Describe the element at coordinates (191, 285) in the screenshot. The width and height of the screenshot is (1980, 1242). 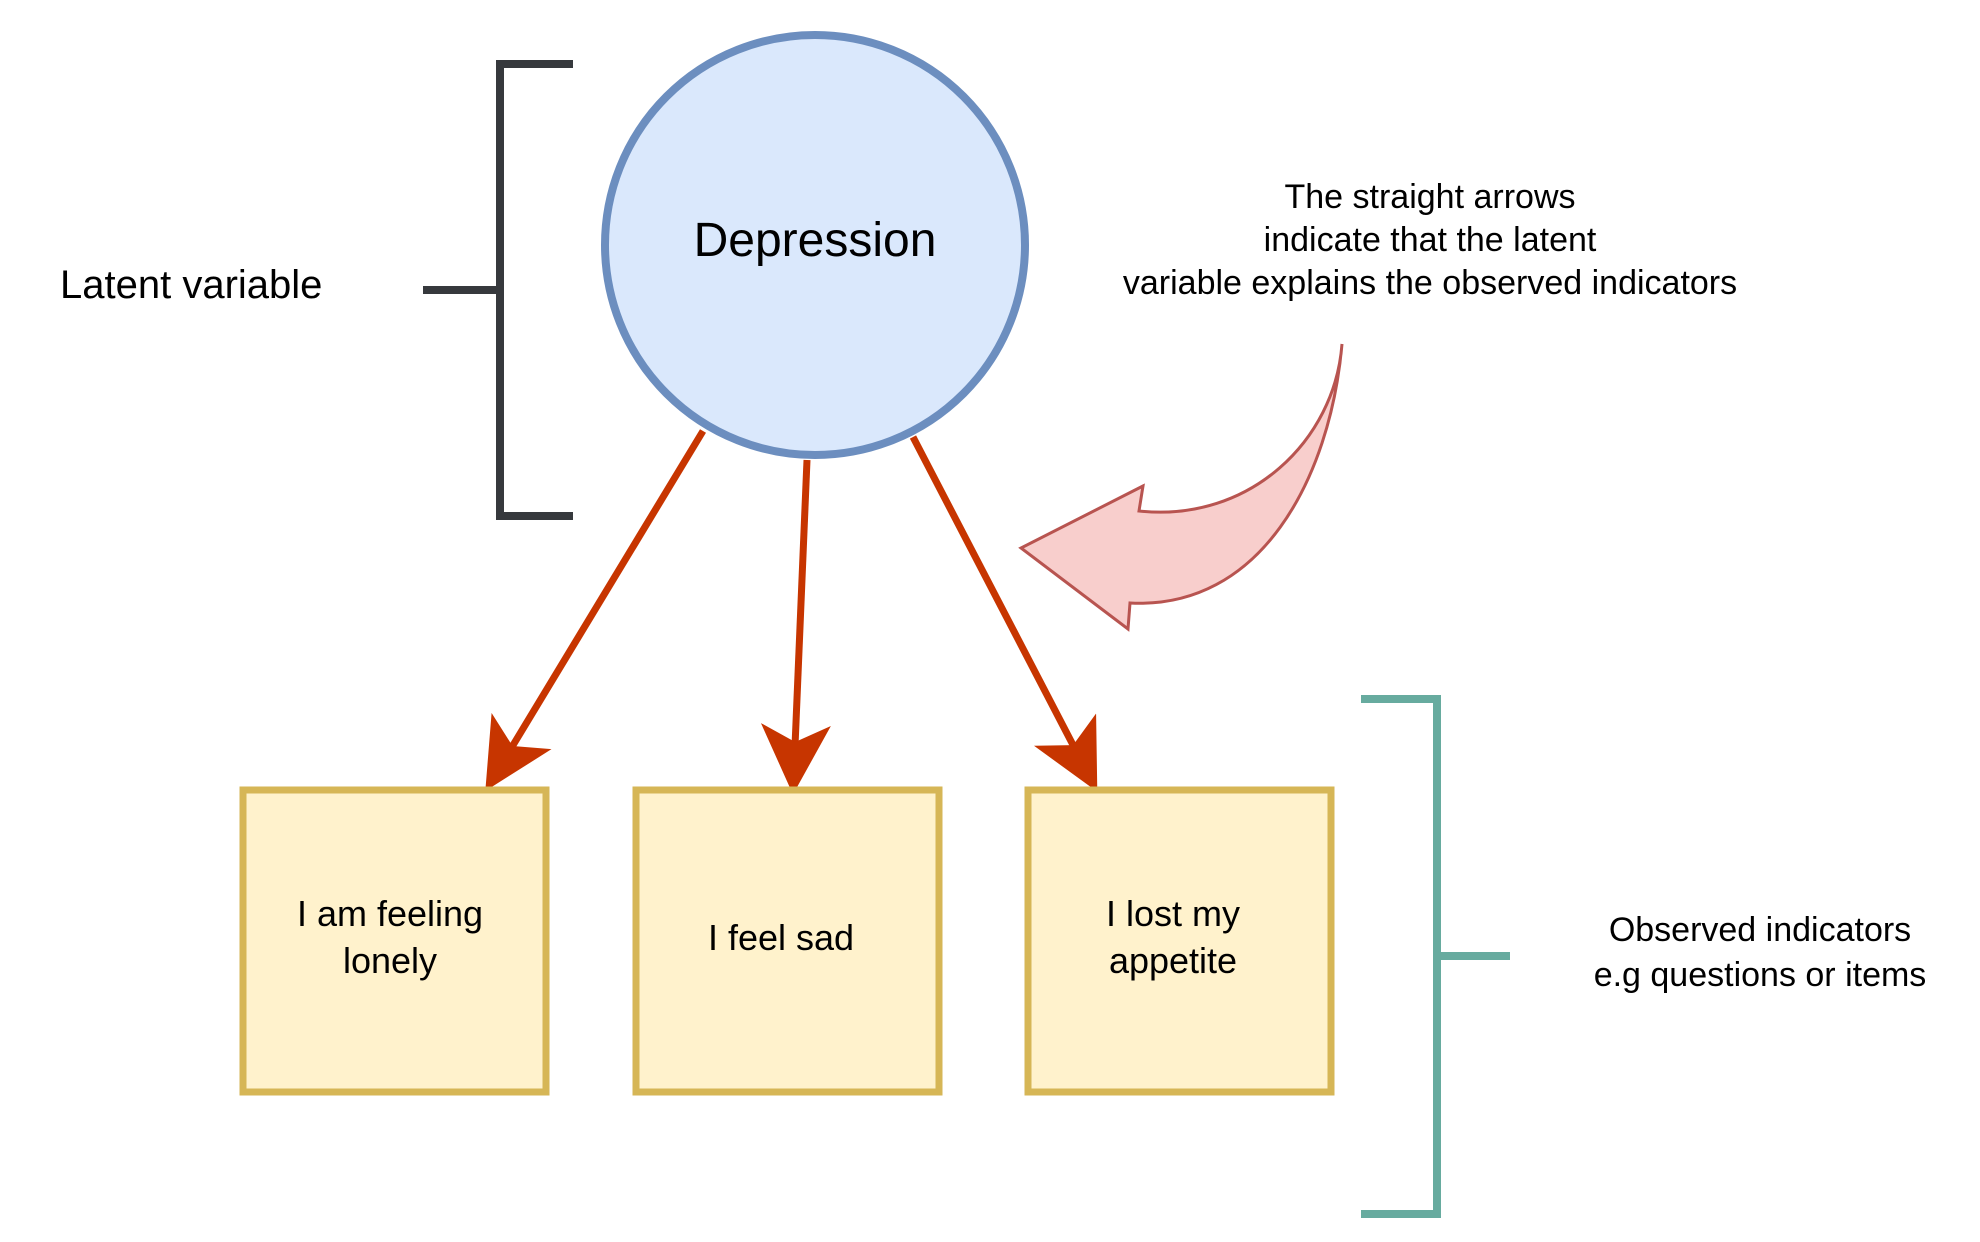
I see `latent-variable-label: Latent variable` at that location.